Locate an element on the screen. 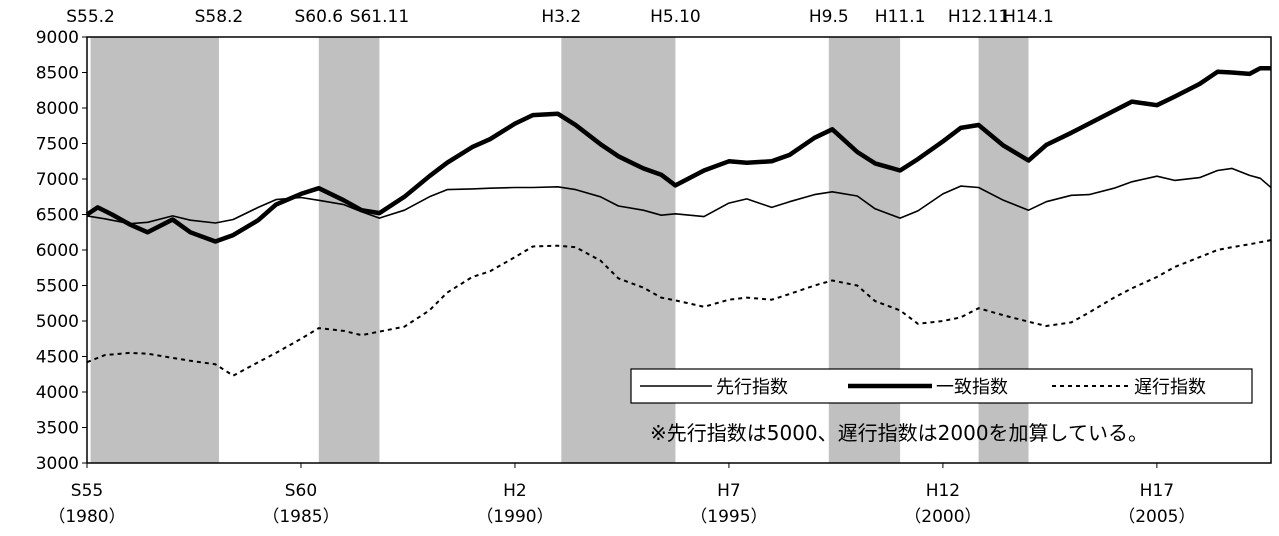 Image resolution: width=1279 pixels, height=536 pixels. legend-label: 先行指数 is located at coordinates (752, 387).